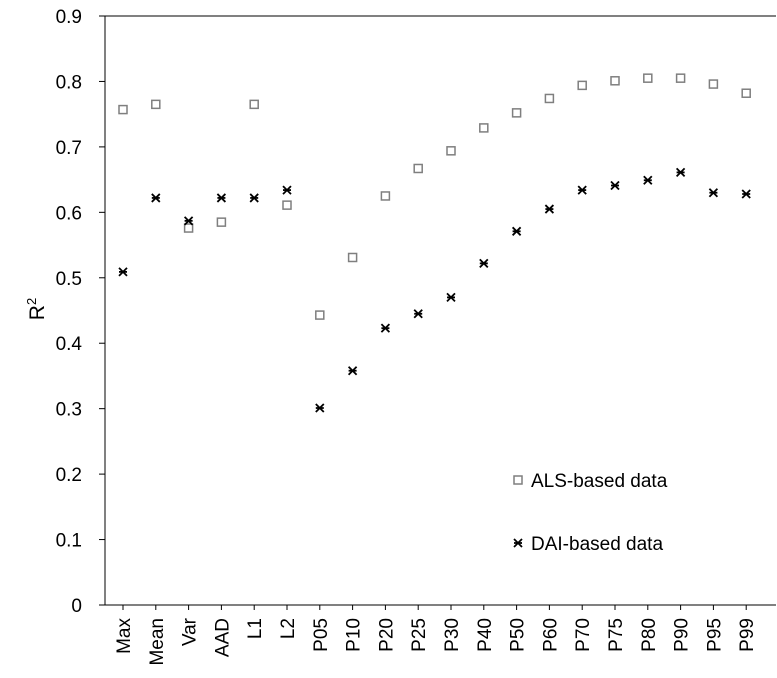 This screenshot has width=777, height=678. I want to click on x-tick-label: P20, so click(386, 635).